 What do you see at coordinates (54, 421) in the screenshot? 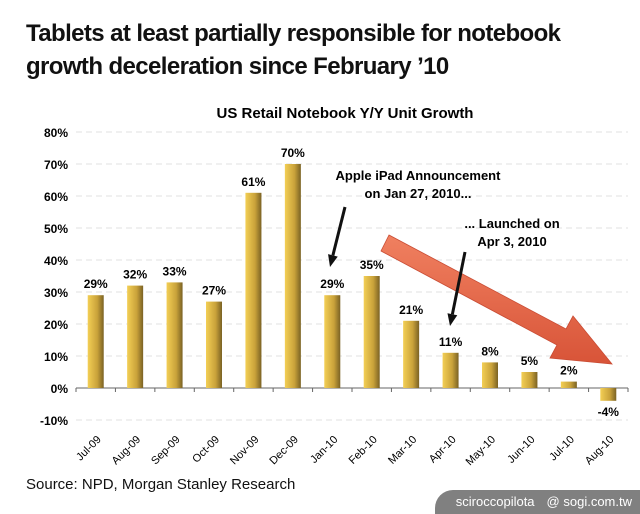
I see `y-tick-label: -10%` at bounding box center [54, 421].